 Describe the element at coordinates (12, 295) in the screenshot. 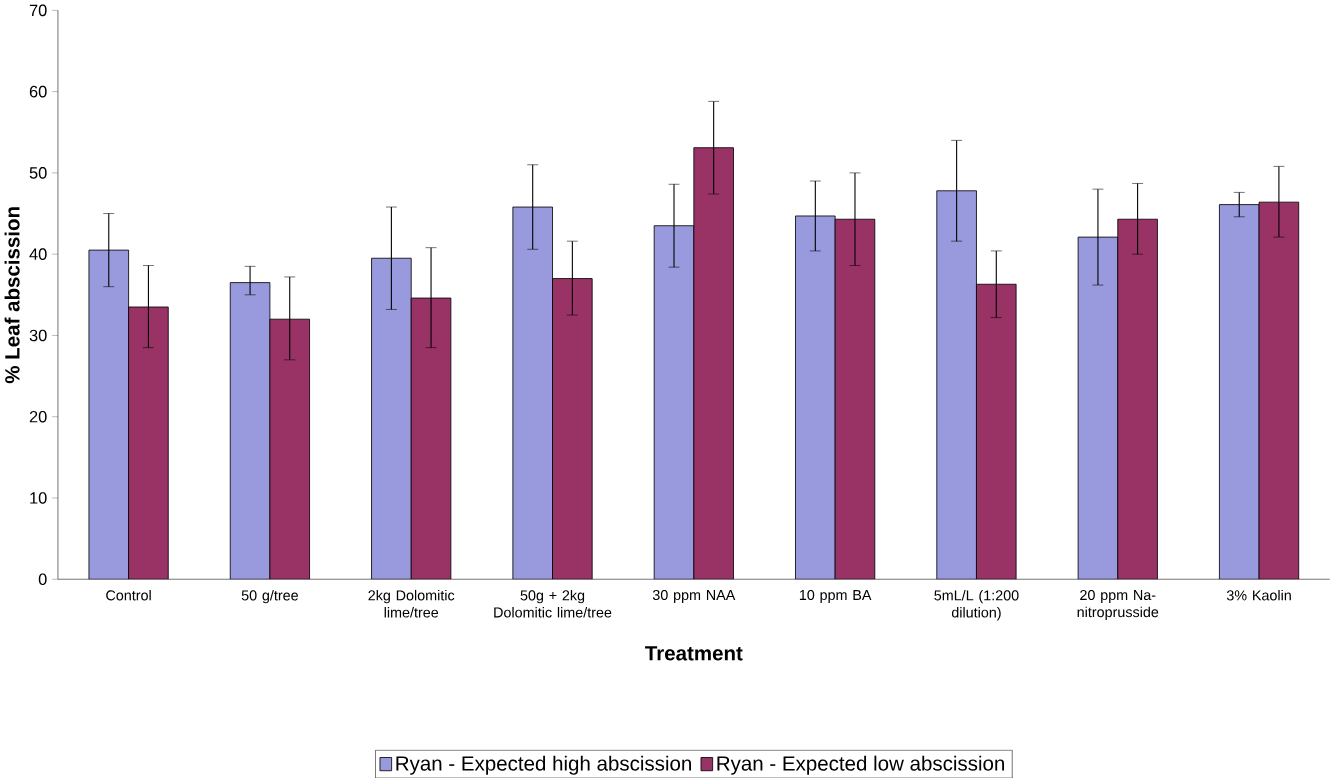

I see `y-axis-title: % Leaf abscission` at that location.